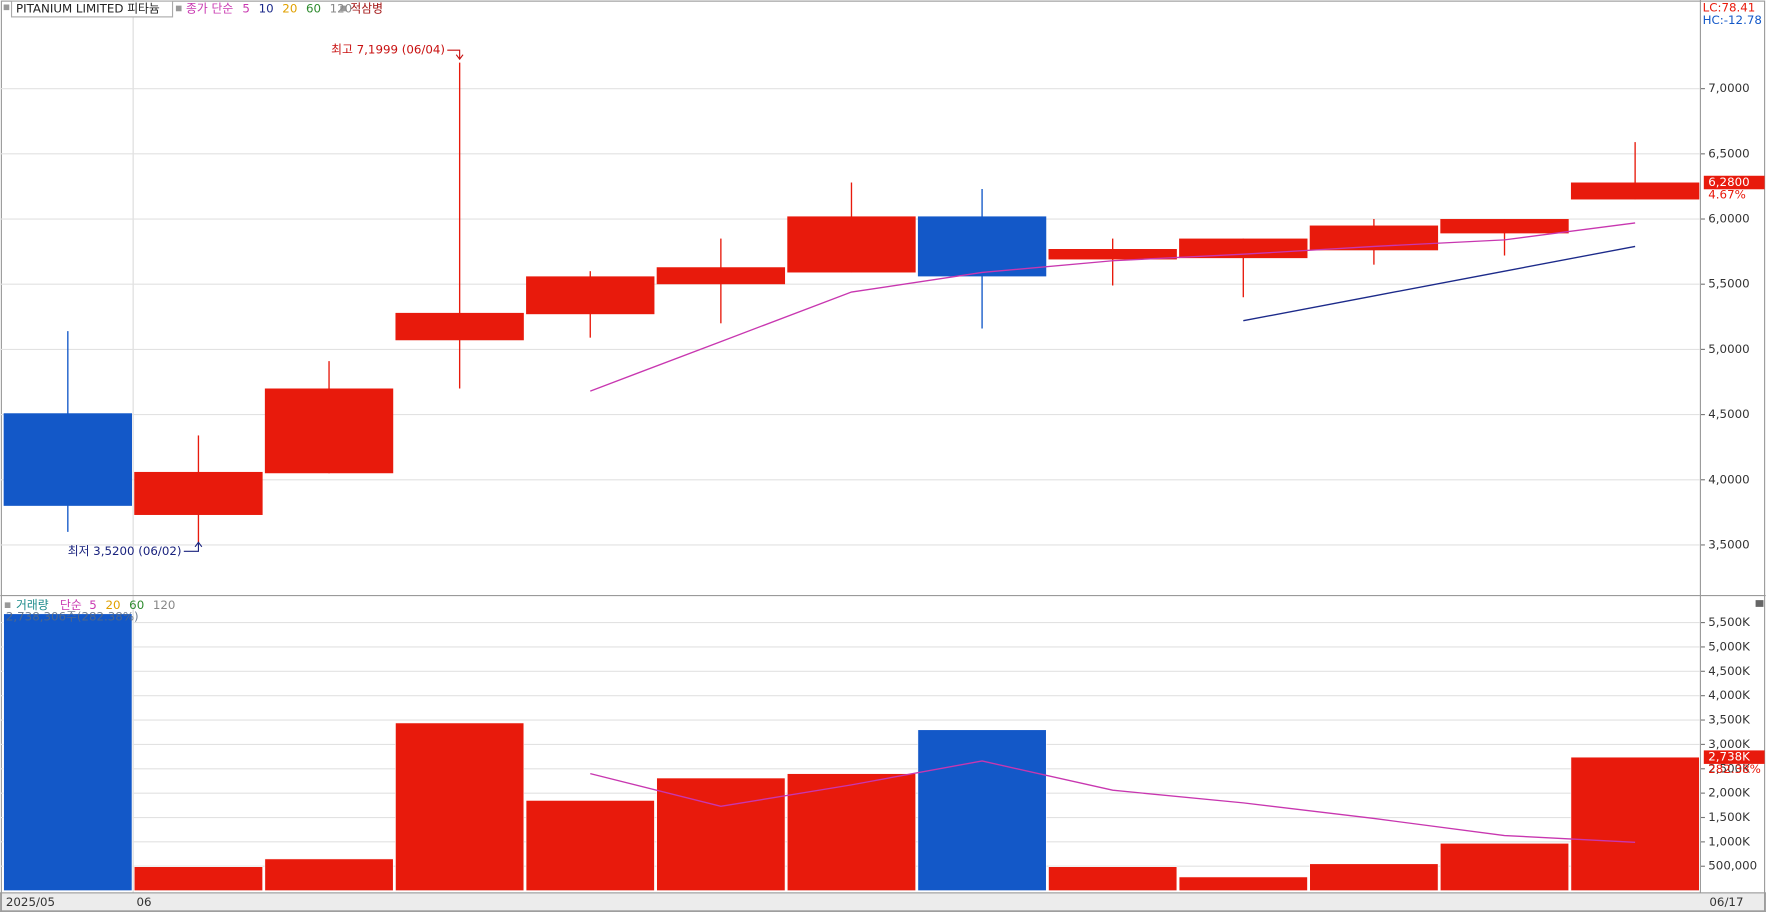 The width and height of the screenshot is (1766, 912). I want to click on x-tick-label: 06, so click(144, 902).